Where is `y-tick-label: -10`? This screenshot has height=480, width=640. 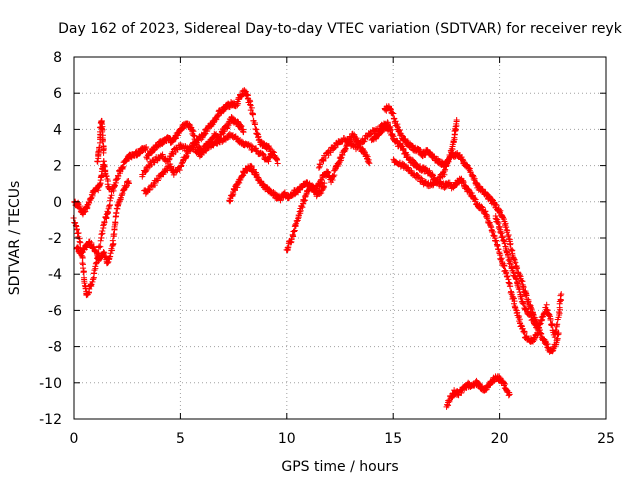 y-tick-label: -10 is located at coordinates (50, 384).